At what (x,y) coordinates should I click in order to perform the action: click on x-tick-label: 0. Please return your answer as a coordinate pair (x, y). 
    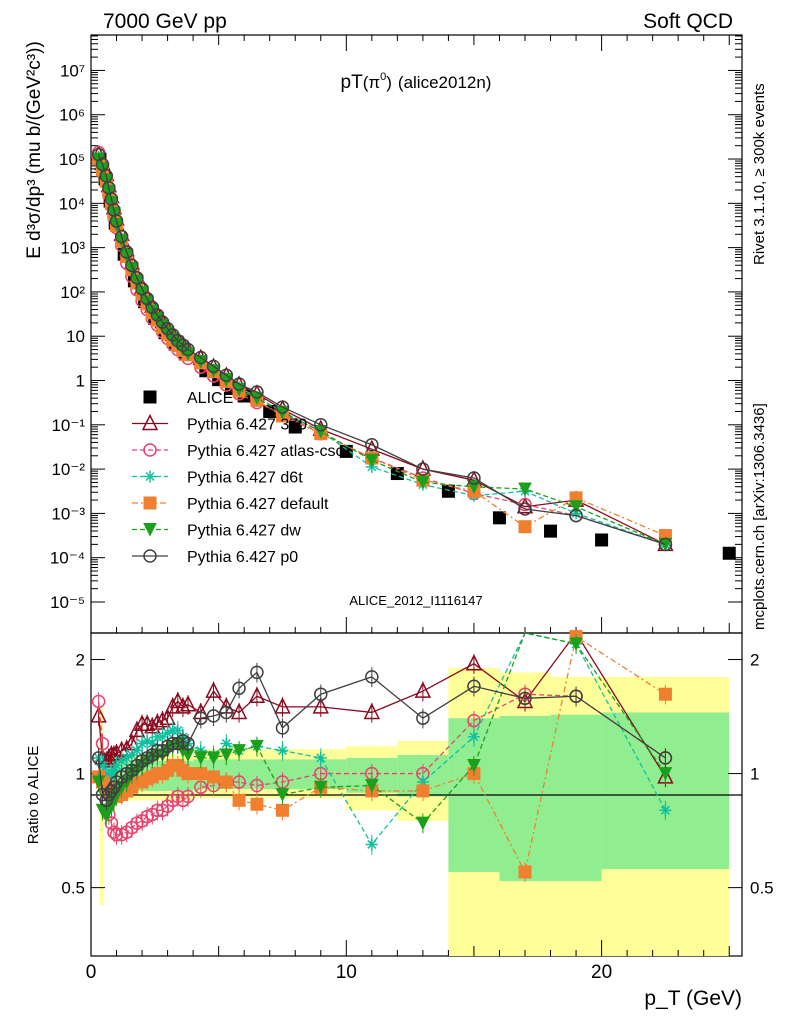
    Looking at the image, I should click on (91, 972).